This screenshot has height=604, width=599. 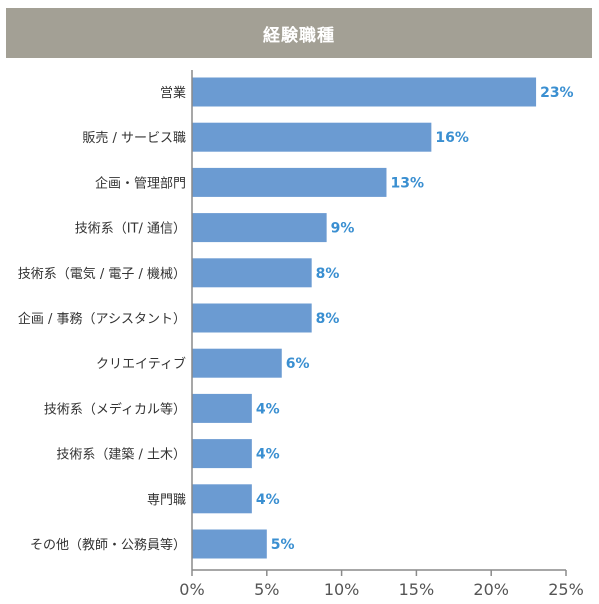 I want to click on x-tick-label: 20%, so click(x=491, y=589).